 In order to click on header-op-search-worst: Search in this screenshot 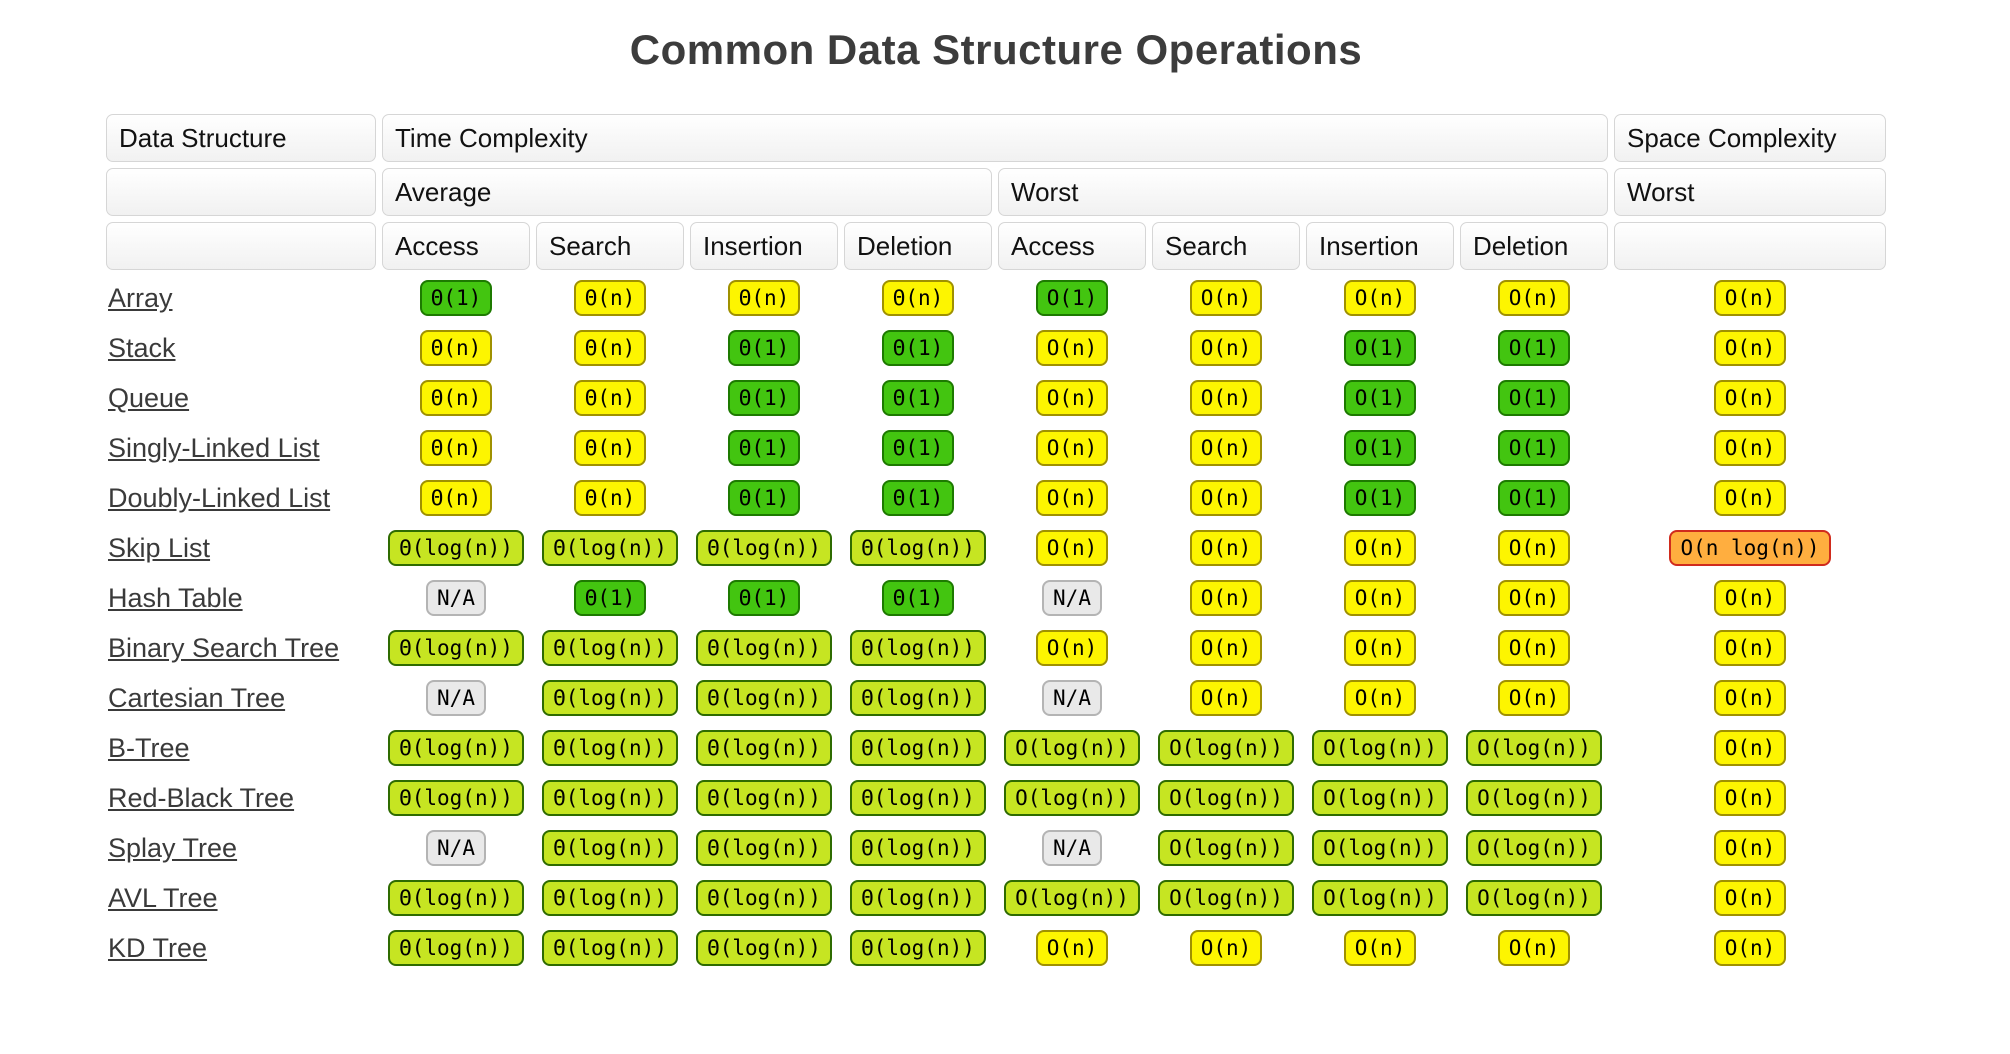, I will do `click(1226, 246)`.